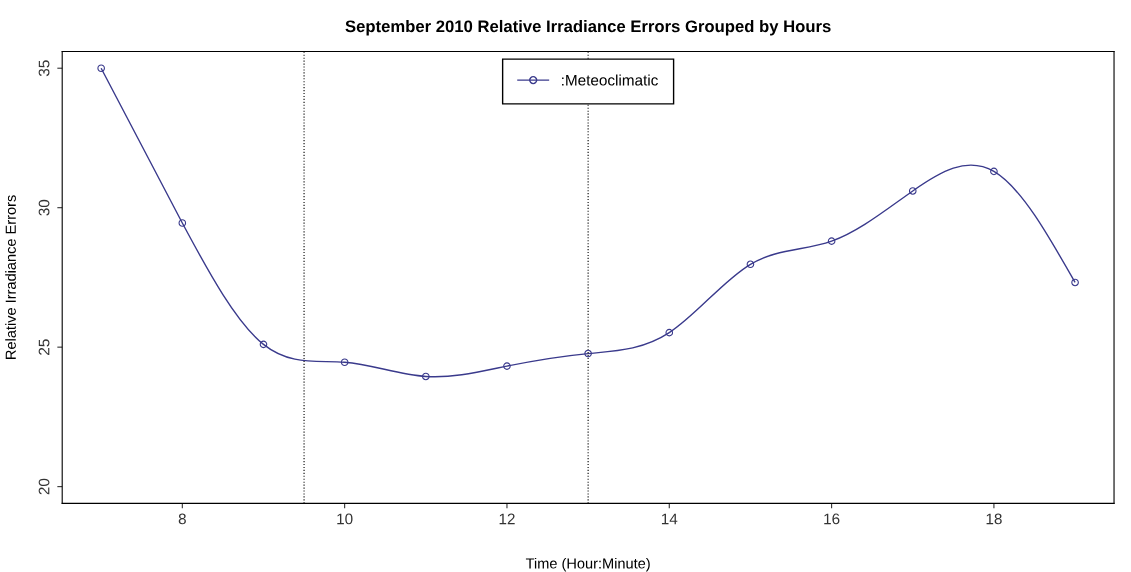  What do you see at coordinates (44, 207) in the screenshot?
I see `y-tick-label: 30` at bounding box center [44, 207].